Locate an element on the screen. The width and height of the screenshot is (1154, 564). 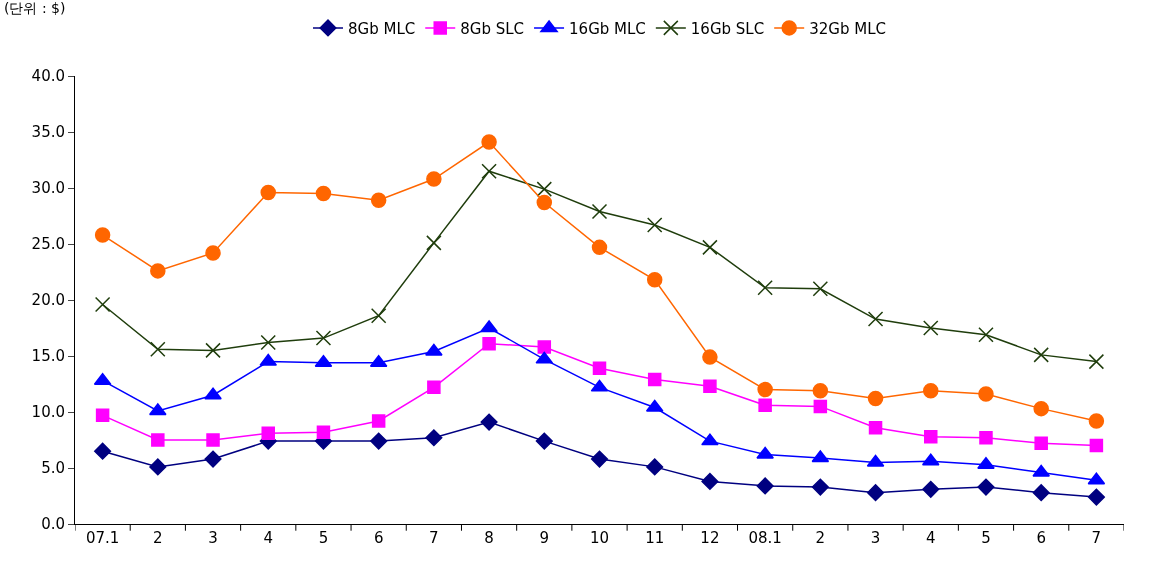
y-tick-label: 30.0 is located at coordinates (48, 188).